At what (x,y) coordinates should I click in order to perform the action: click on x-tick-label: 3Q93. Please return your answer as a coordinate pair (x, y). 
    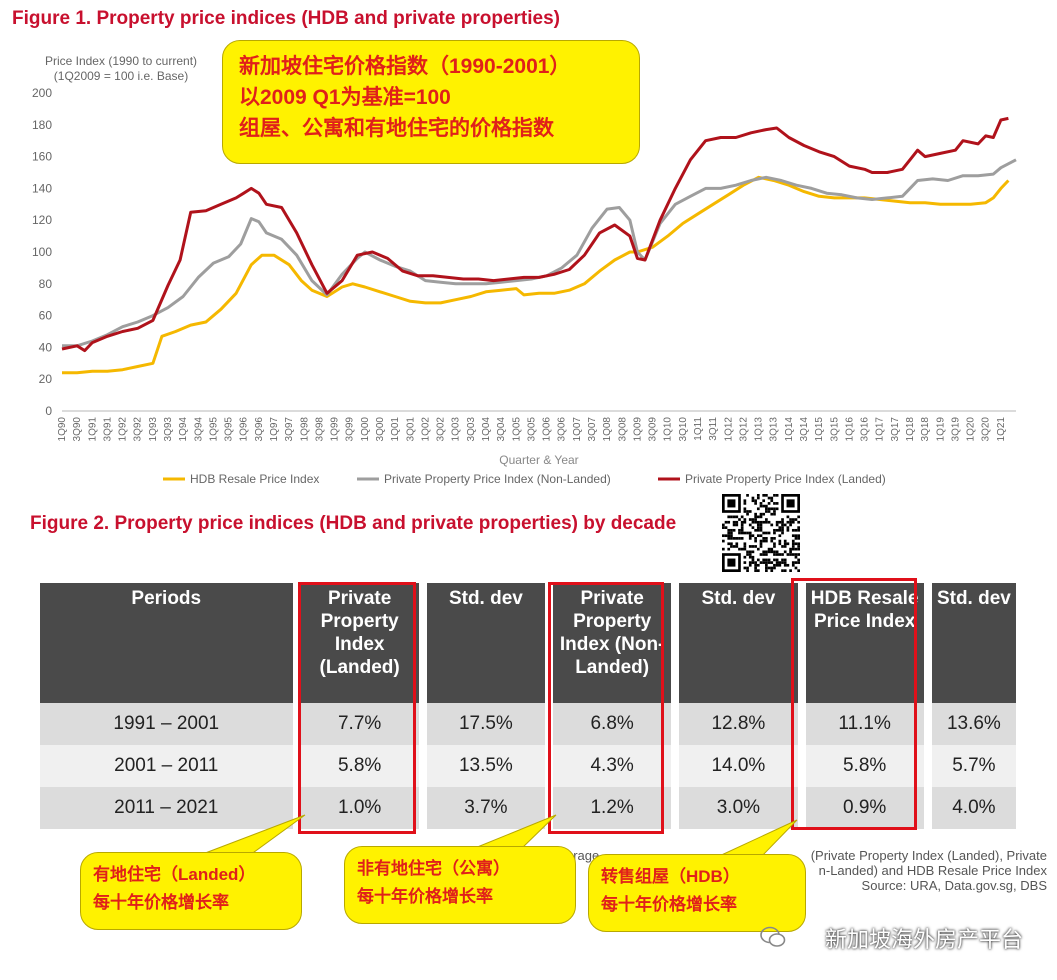
    Looking at the image, I should click on (168, 429).